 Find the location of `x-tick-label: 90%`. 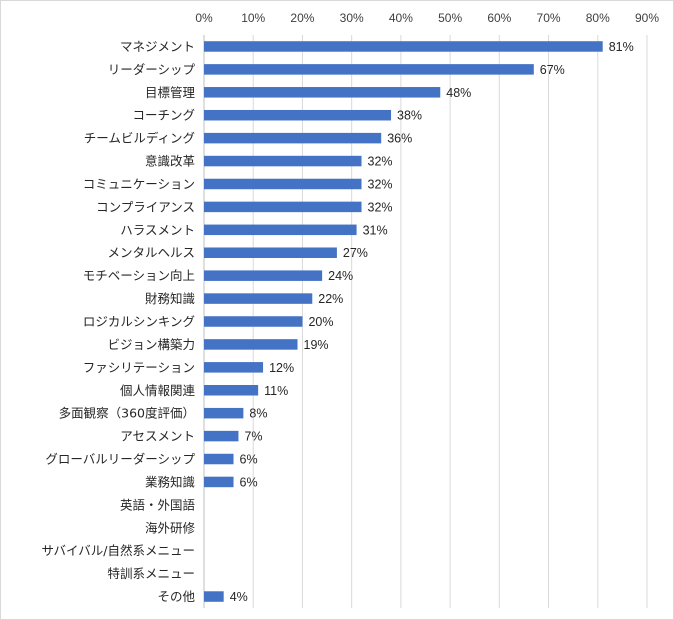

x-tick-label: 90% is located at coordinates (647, 18).